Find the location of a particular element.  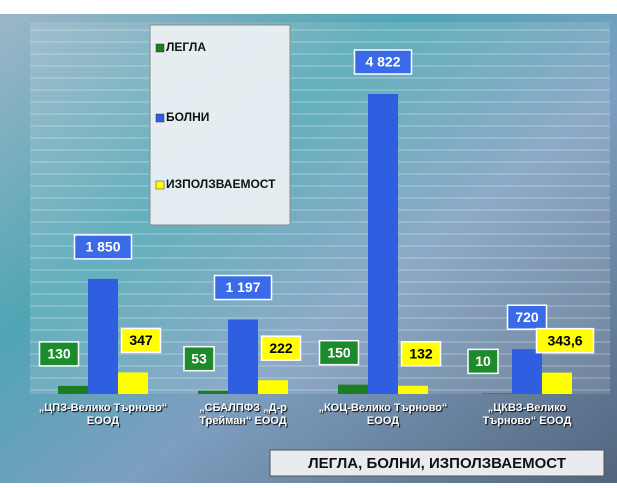

x-tick-label: „ЦПЗ-Велико Търново“ ЕООД is located at coordinates (103, 414).